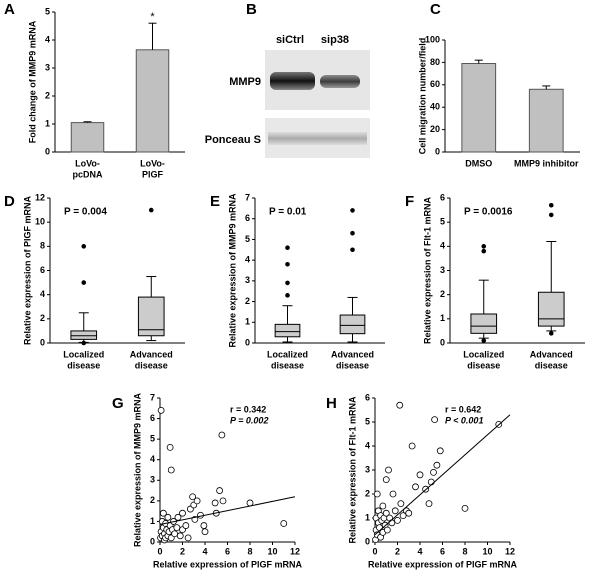 The image size is (600, 579). I want to click on annotation: r = 0.642, so click(463, 409).